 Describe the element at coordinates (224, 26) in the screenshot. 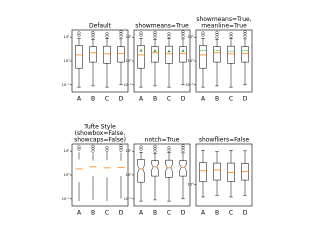

I see `chart-title: meanline=True` at that location.